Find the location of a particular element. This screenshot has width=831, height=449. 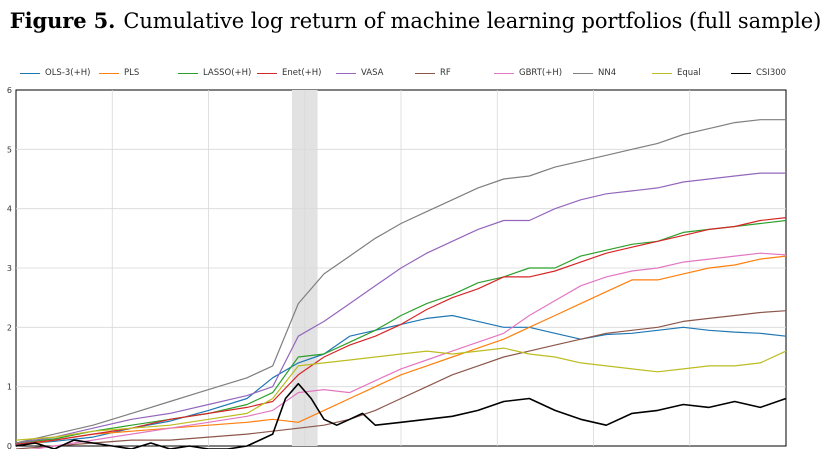

legend-item: PLS is located at coordinates (119, 73).